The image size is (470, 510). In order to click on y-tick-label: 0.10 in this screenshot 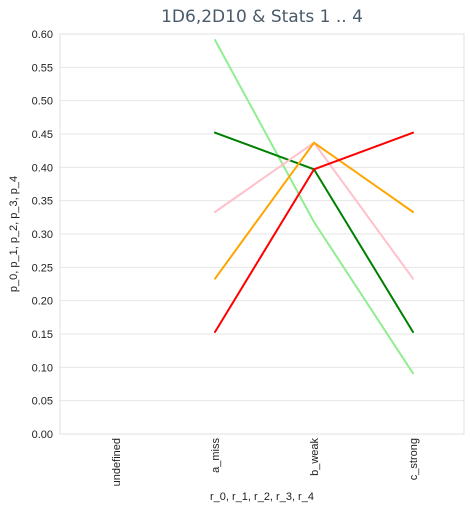, I will do `click(42, 368)`.